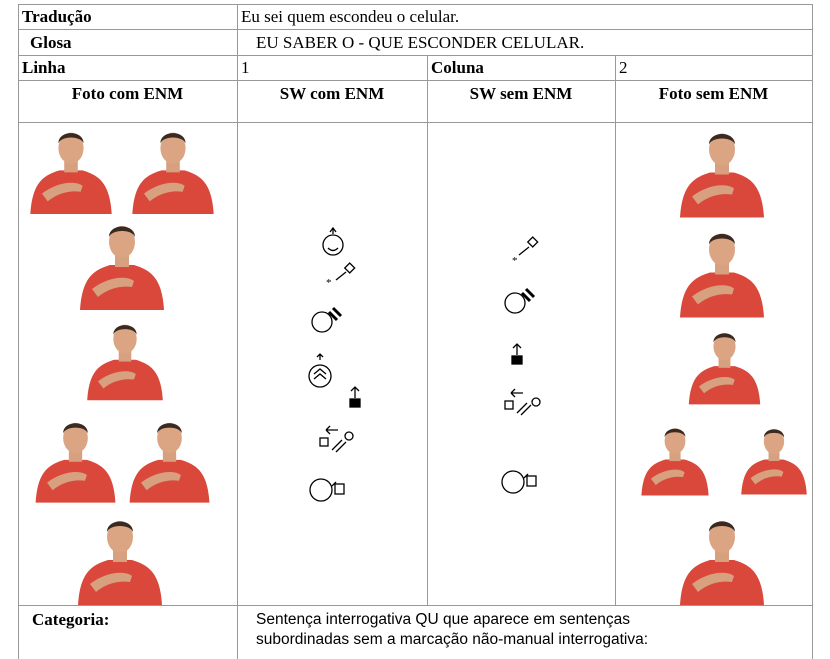 The height and width of the screenshot is (659, 830). Describe the element at coordinates (623, 67) in the screenshot. I see `column-value: 2` at that location.